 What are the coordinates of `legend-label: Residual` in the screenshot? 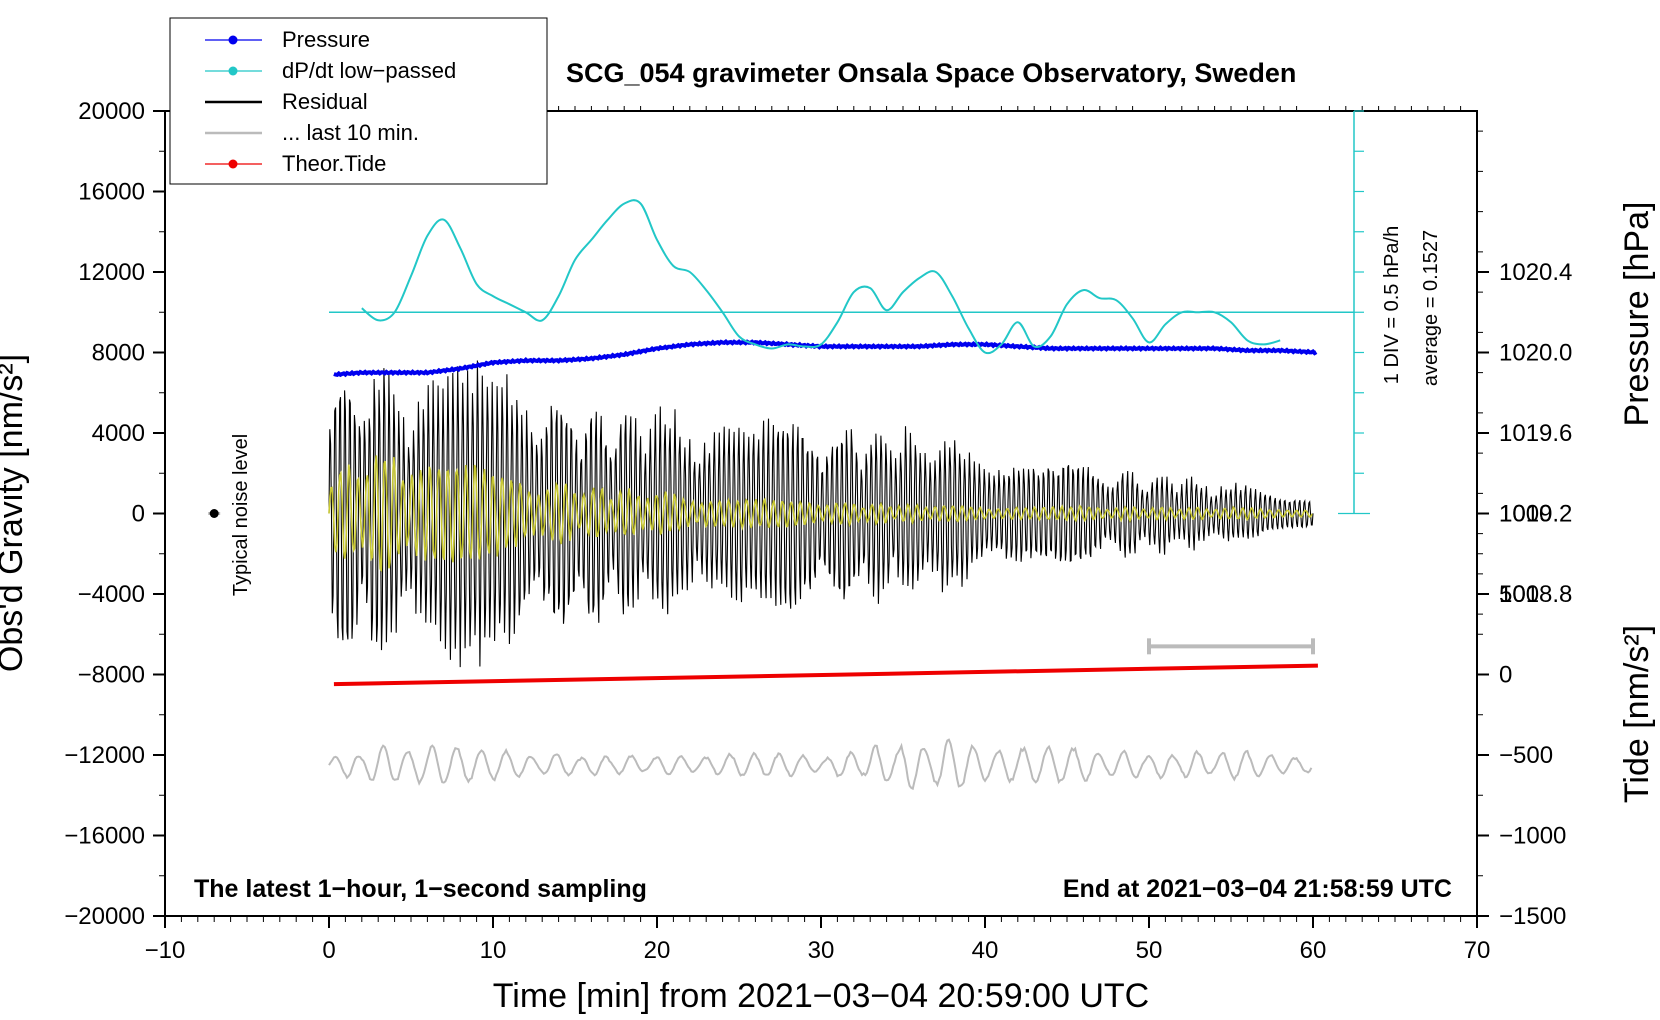 It's located at (325, 101).